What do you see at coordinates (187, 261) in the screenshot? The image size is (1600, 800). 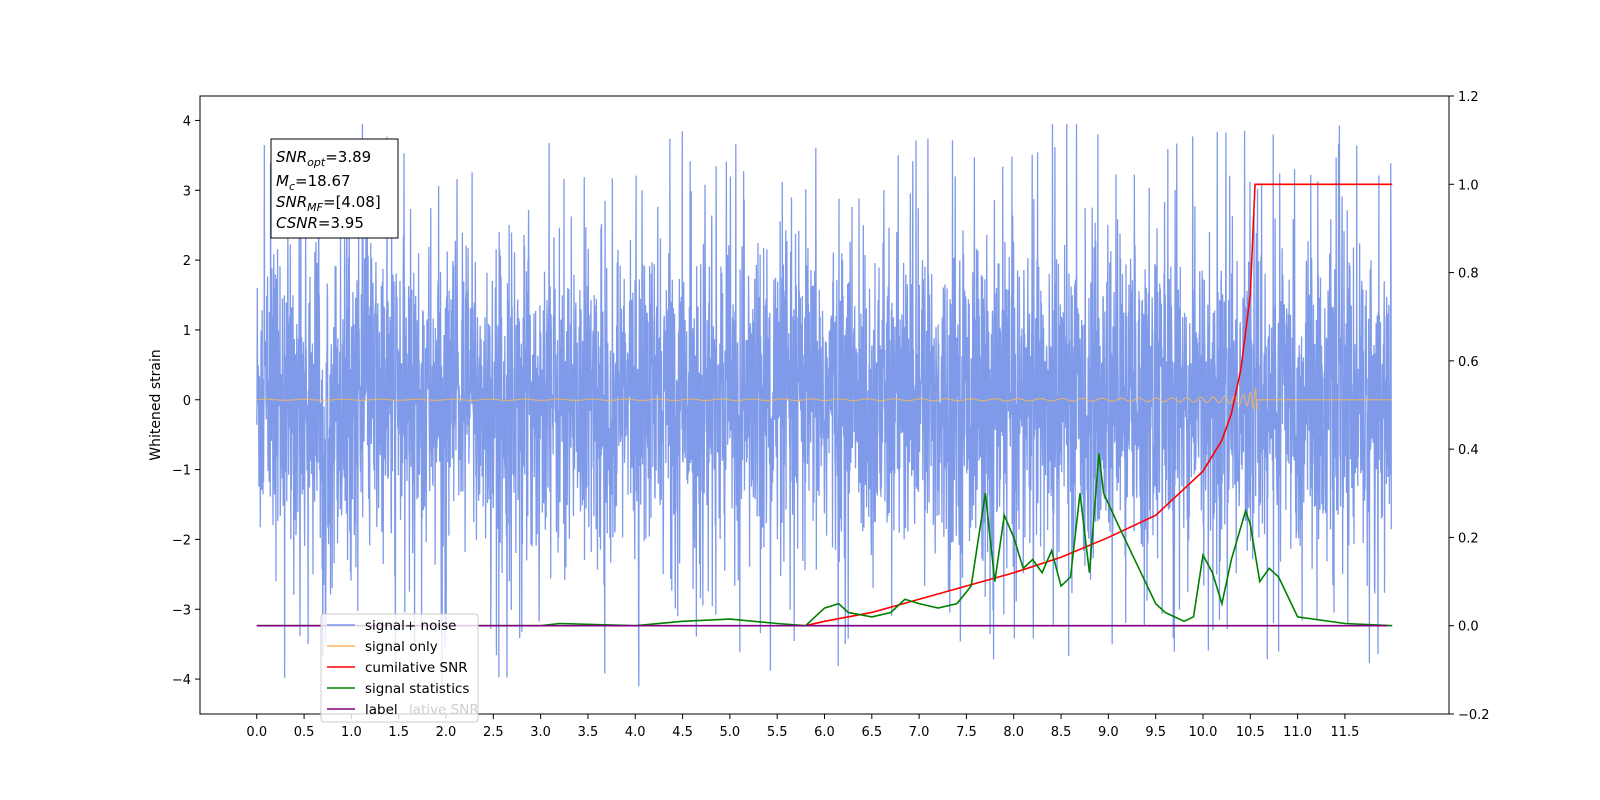 I see `y-tick-label: 2` at bounding box center [187, 261].